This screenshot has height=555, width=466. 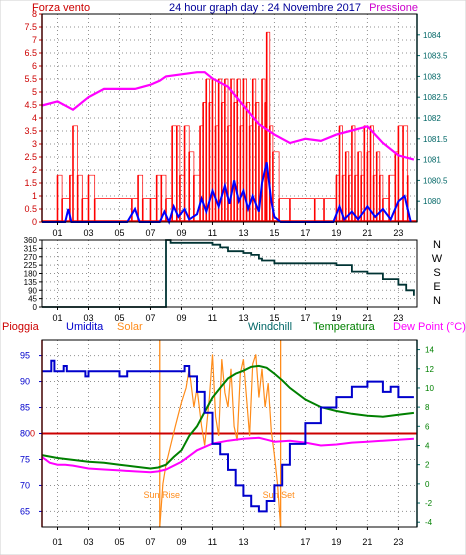 I want to click on wind-axis-label: 8, so click(x=34, y=14).